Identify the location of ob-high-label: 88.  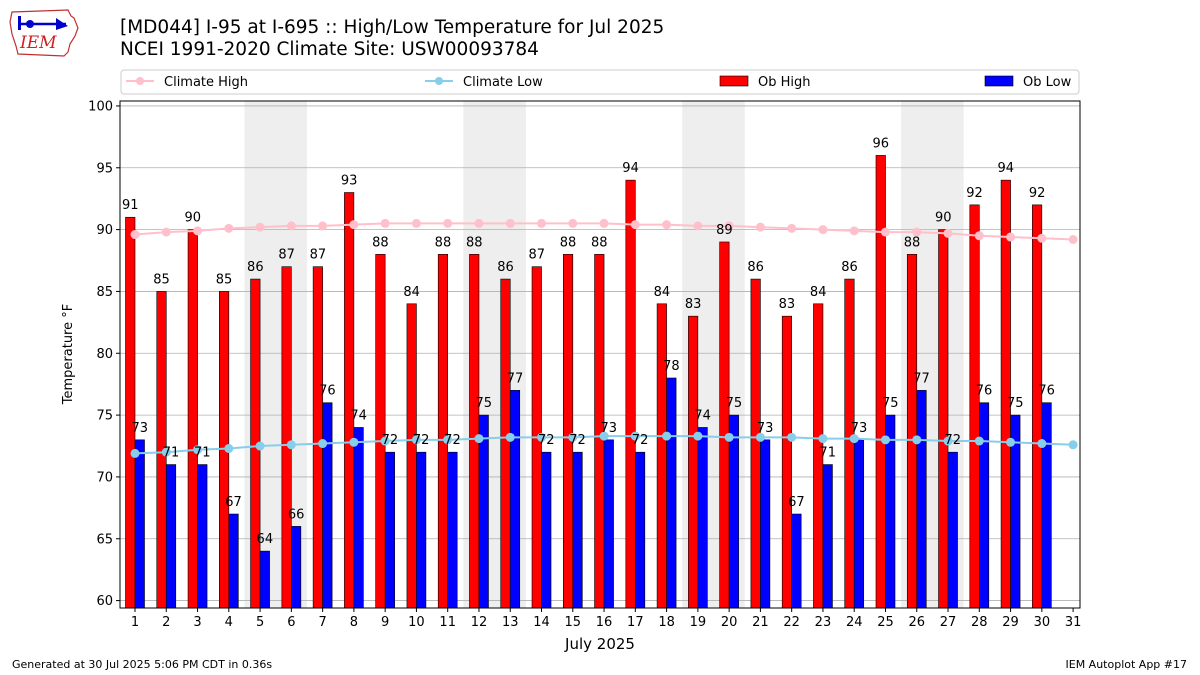
(912, 242).